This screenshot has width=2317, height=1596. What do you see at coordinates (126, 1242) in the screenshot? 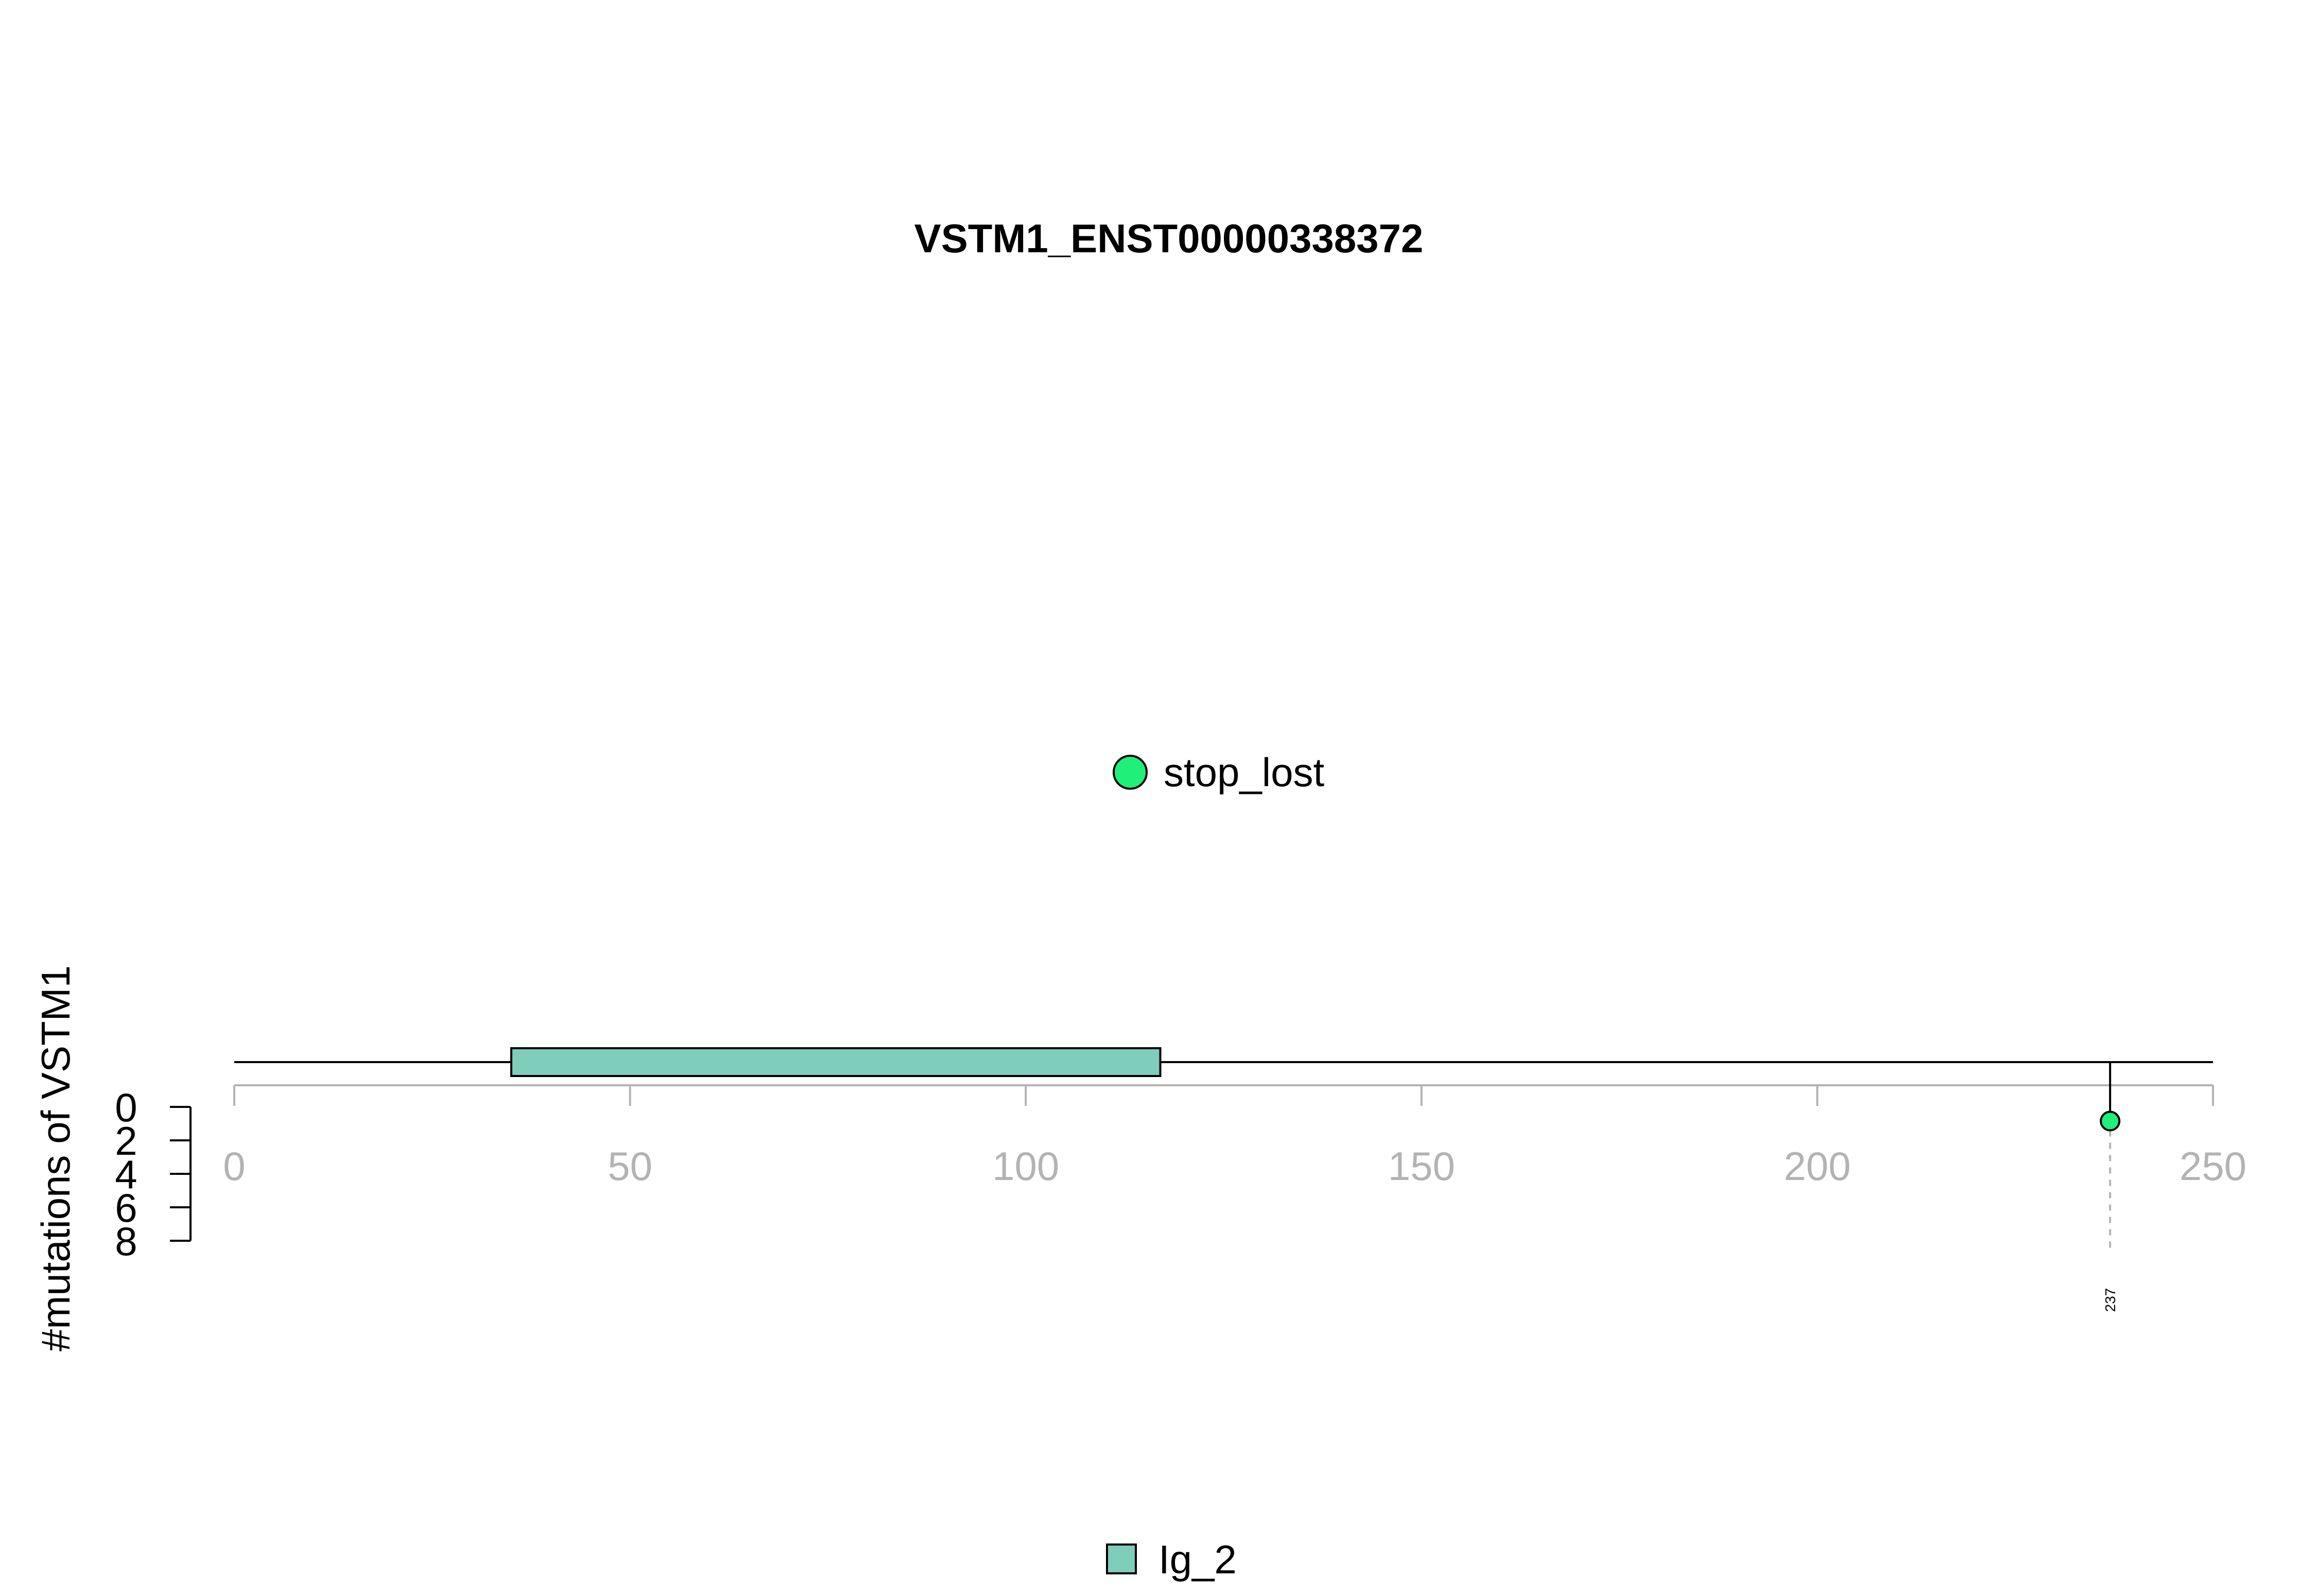
I see `y-tick-label: 8` at bounding box center [126, 1242].